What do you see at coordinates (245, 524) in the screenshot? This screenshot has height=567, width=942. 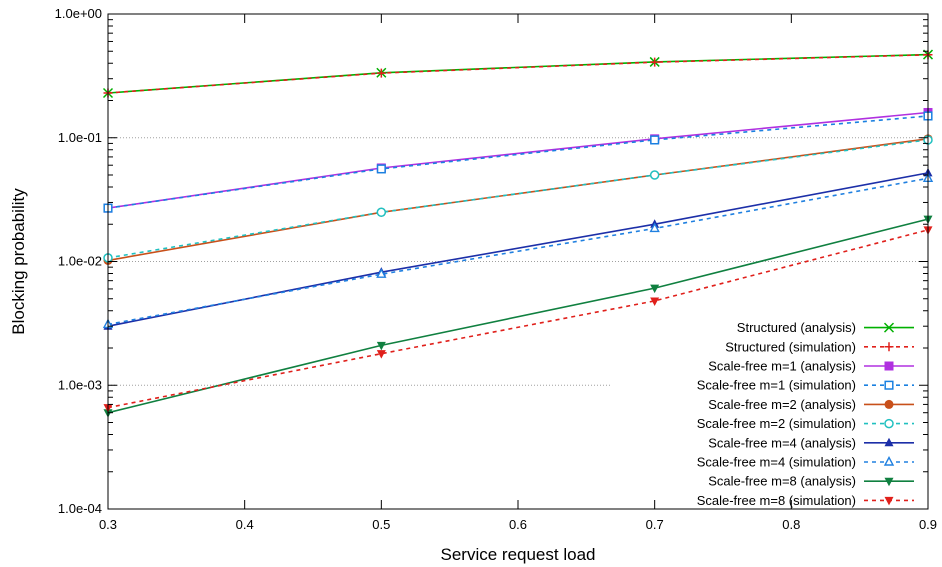 I see `x-tick-label: 0.4` at bounding box center [245, 524].